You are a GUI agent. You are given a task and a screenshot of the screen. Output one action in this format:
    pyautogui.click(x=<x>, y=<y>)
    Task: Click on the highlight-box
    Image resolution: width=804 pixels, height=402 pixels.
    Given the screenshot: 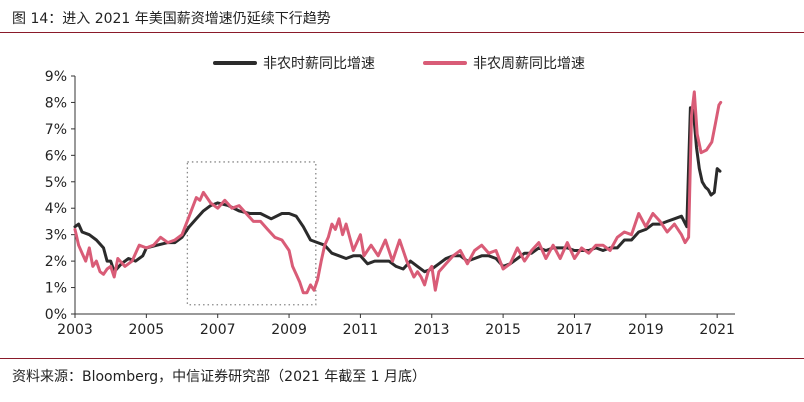 What is the action you would take?
    pyautogui.click(x=251, y=233)
    